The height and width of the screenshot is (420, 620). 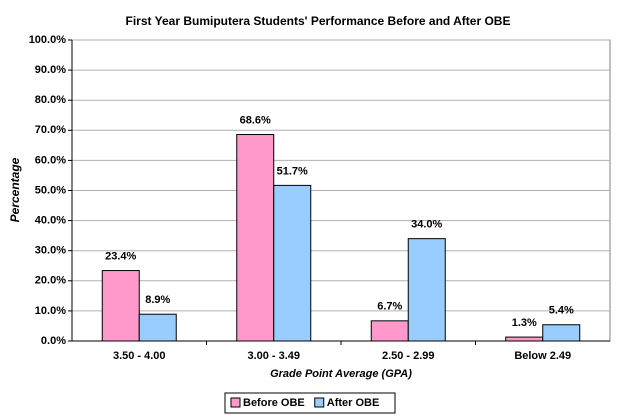 I want to click on value-label: 6.7%, so click(x=389, y=307).